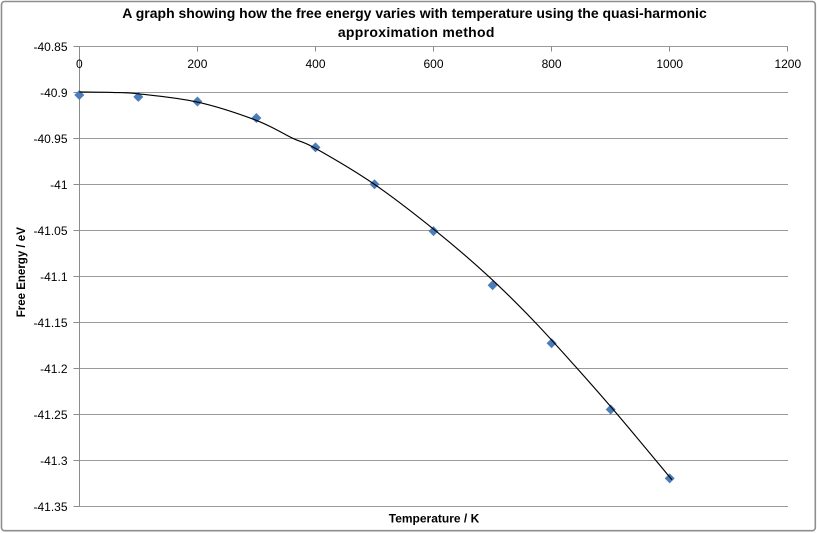 This screenshot has width=818, height=533. I want to click on svg-text: -41.35, so click(50, 507).